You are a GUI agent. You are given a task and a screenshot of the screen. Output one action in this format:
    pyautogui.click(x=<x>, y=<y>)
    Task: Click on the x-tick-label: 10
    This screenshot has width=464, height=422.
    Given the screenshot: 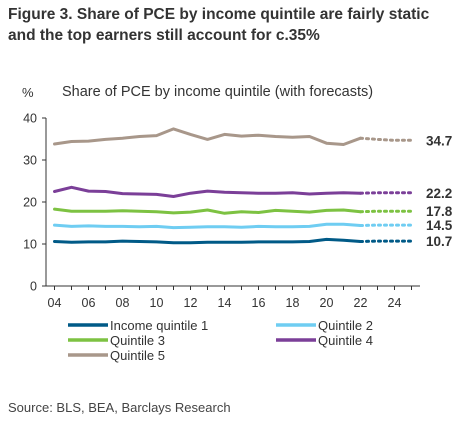 What is the action you would take?
    pyautogui.click(x=157, y=303)
    